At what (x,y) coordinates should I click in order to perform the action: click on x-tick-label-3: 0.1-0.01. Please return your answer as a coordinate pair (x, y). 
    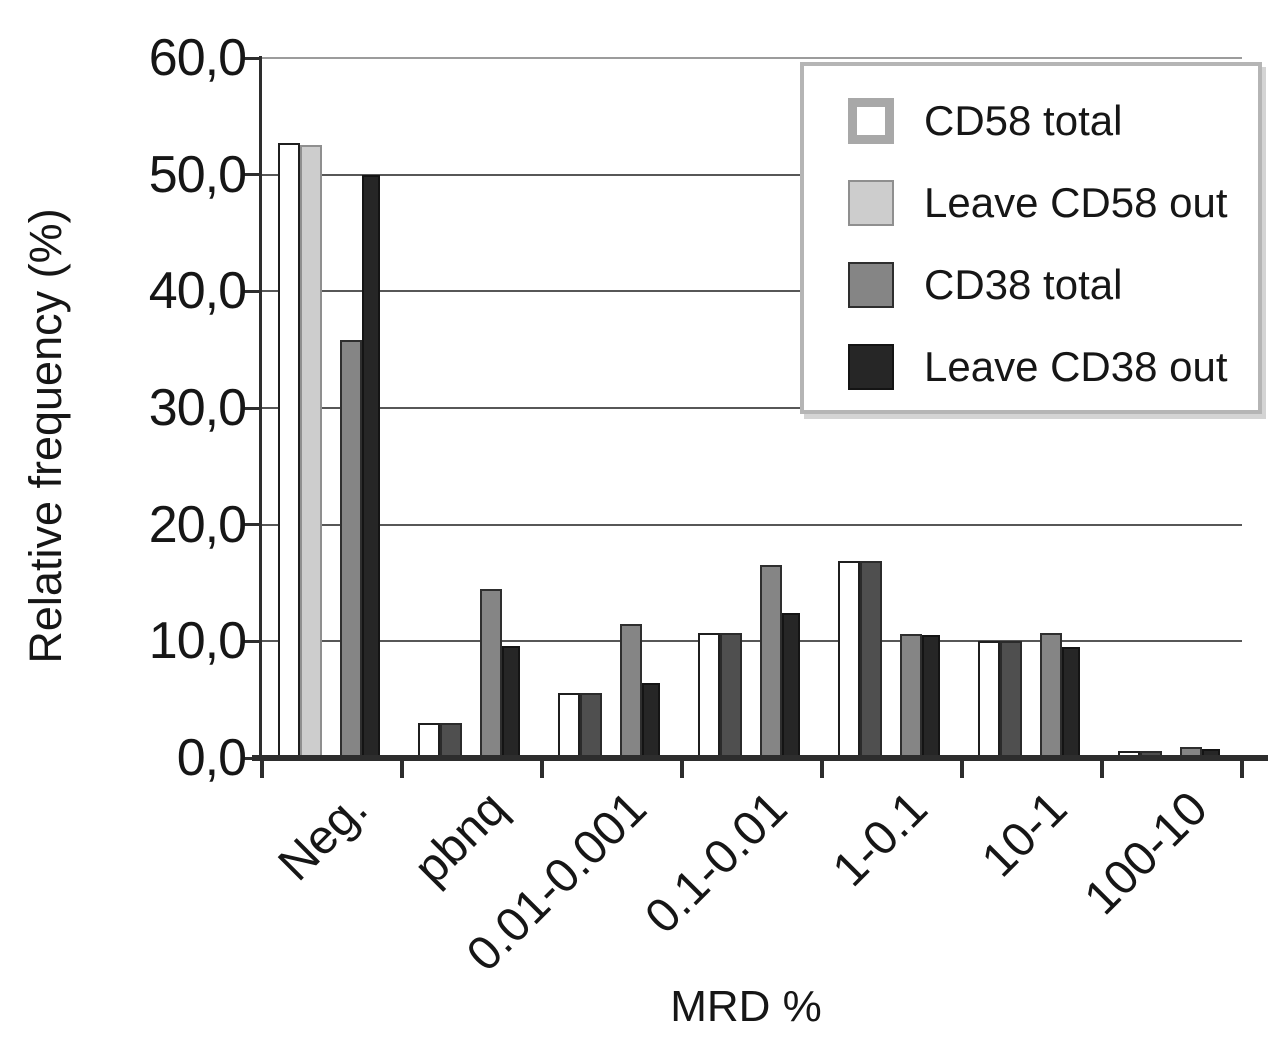
    Looking at the image, I should click on (716, 862).